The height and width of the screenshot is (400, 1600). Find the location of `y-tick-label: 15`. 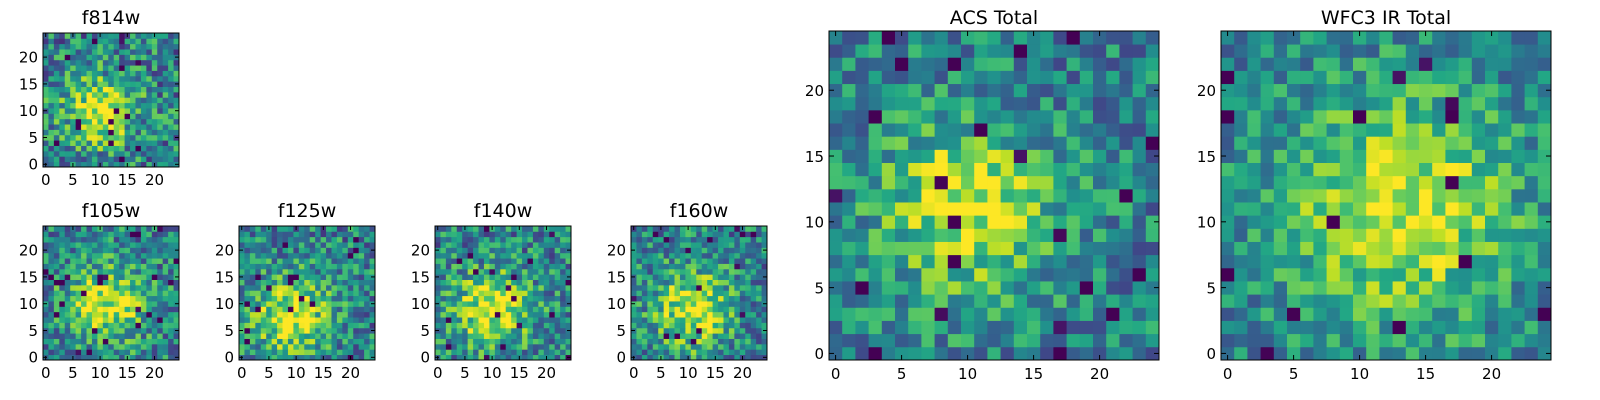

y-tick-label: 15 is located at coordinates (616, 277).